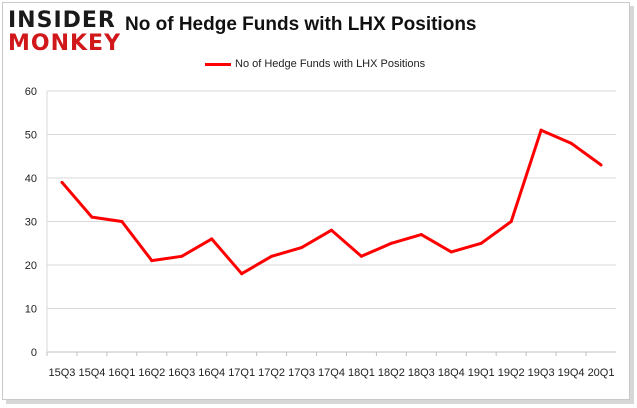 Image resolution: width=637 pixels, height=408 pixels. Describe the element at coordinates (151, 373) in the screenshot. I see `x-tick-label: 16Q2` at that location.